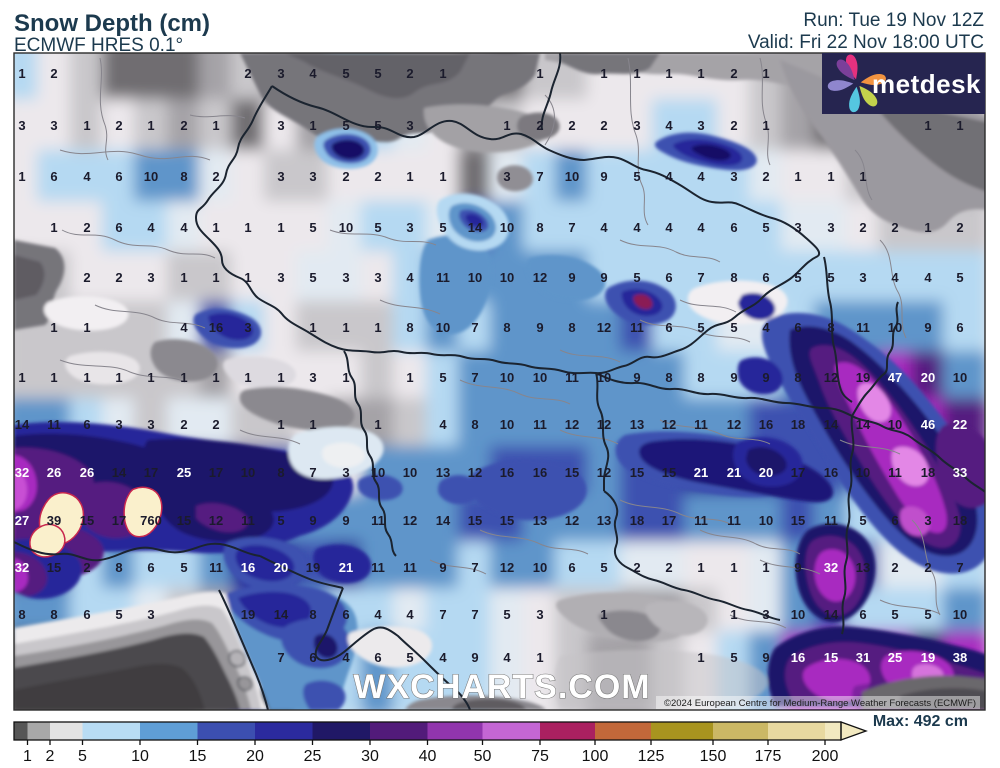 The image size is (1000, 768). What do you see at coordinates (22, 424) in the screenshot?
I see `svg-text: 14` at bounding box center [22, 424].